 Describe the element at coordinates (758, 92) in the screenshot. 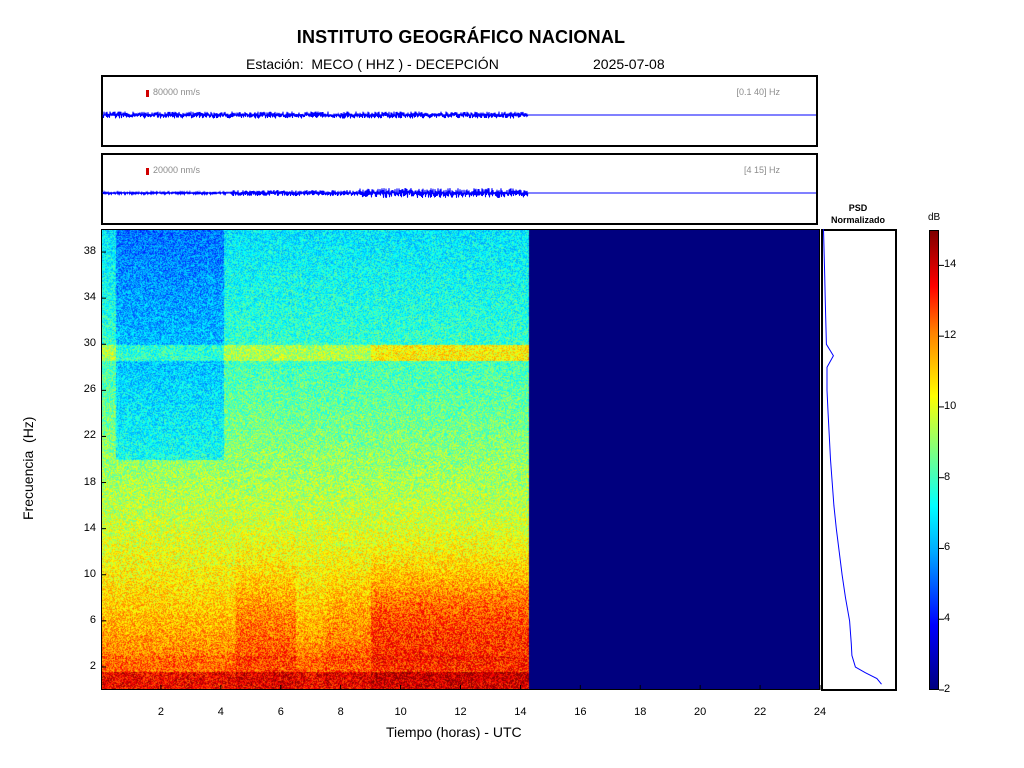

I see `trace1-band-label: [0.1 40] Hz` at that location.